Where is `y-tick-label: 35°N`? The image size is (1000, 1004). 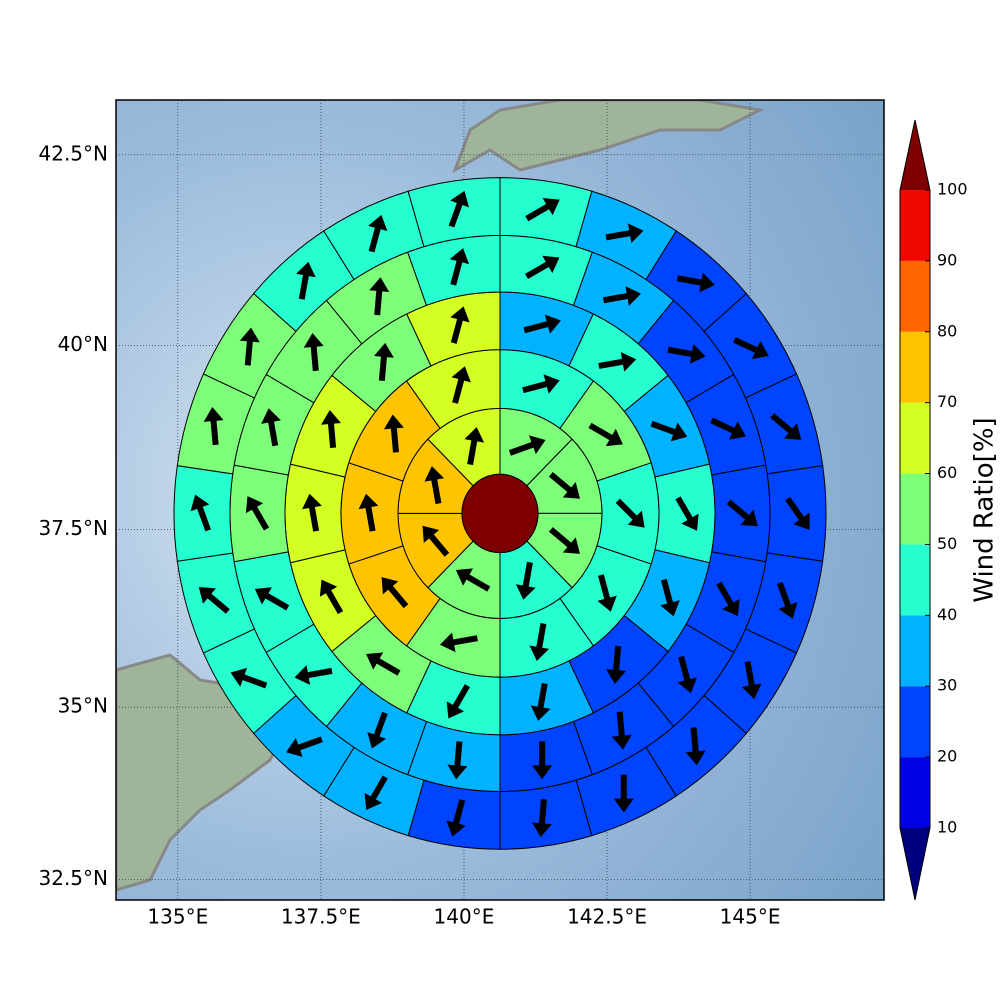
y-tick-label: 35°N is located at coordinates (83, 706).